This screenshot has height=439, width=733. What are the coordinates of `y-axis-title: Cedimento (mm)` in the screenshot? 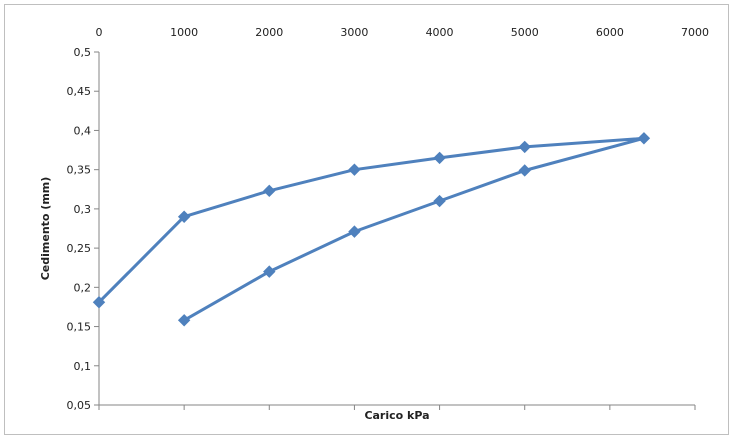 It's located at (45, 229).